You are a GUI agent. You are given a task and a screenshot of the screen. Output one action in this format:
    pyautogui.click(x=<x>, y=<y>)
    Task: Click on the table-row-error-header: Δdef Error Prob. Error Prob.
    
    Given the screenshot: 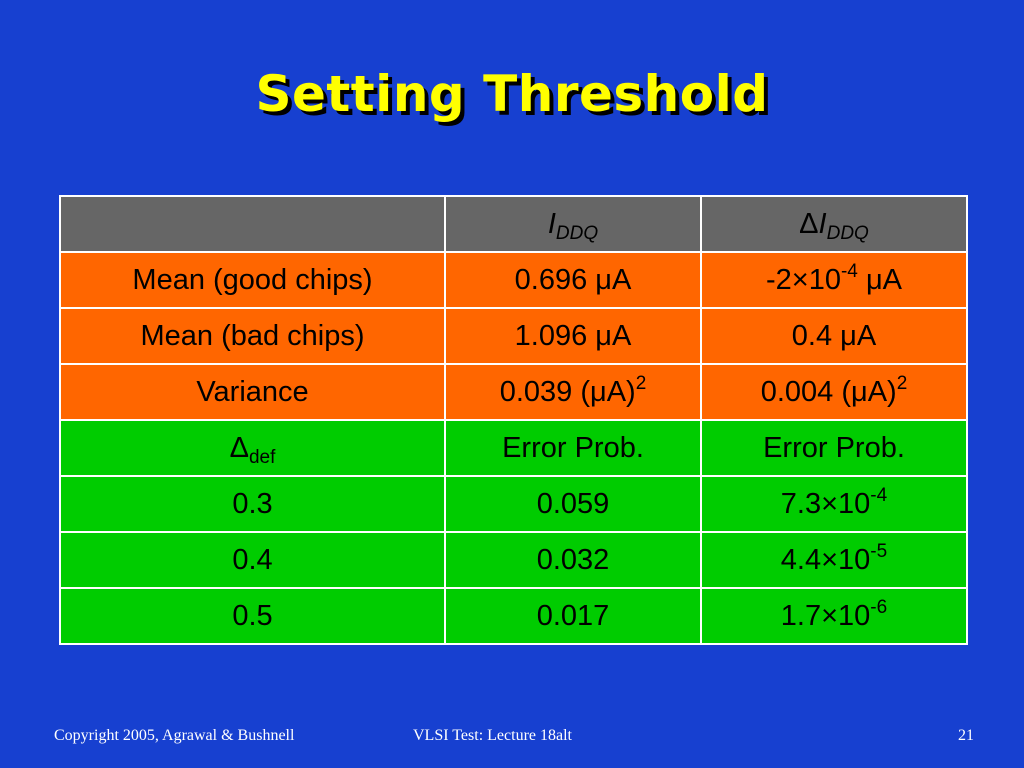 What is the action you would take?
    pyautogui.click(x=513, y=448)
    